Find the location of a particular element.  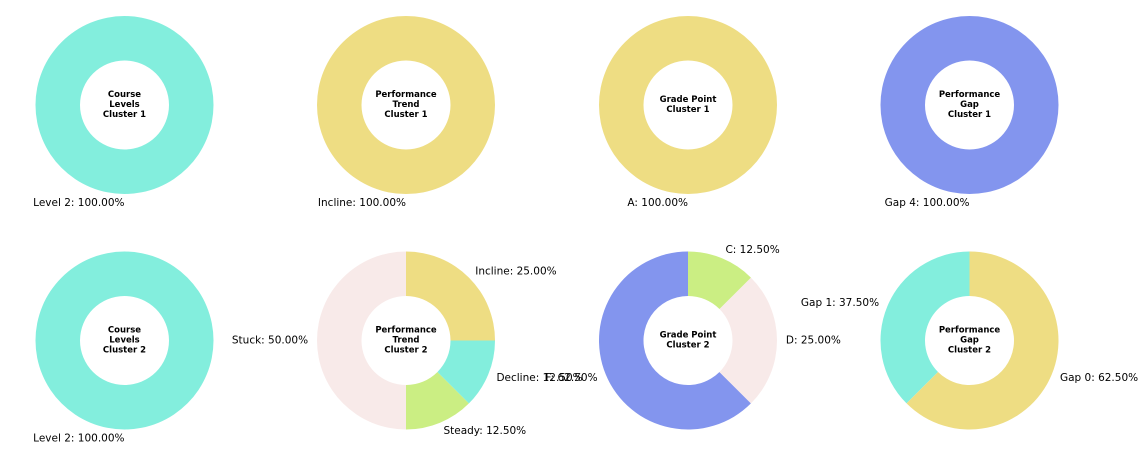

donut-center-title: Course Levels Cluster 2 is located at coordinates (124, 341).